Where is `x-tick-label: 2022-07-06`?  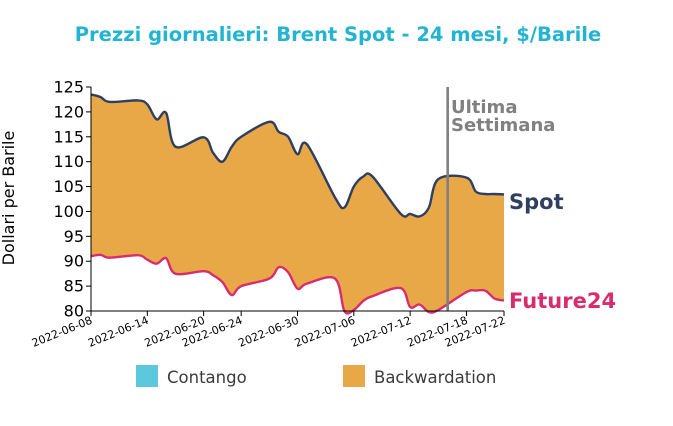
x-tick-label: 2022-07-06 is located at coordinates (325, 332).